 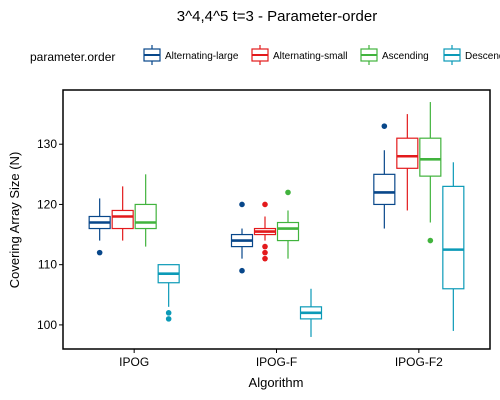 I want to click on box-alternating-small-ipog, so click(x=122, y=213).